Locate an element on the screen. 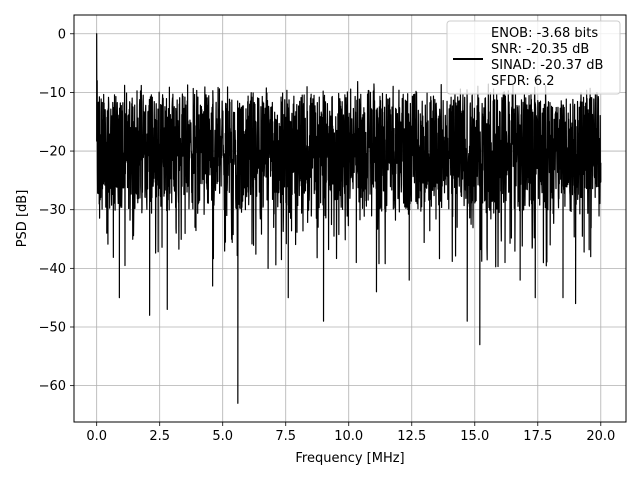 Image resolution: width=640 pixels, height=480 pixels. y-tick-label: 0 is located at coordinates (62, 34).